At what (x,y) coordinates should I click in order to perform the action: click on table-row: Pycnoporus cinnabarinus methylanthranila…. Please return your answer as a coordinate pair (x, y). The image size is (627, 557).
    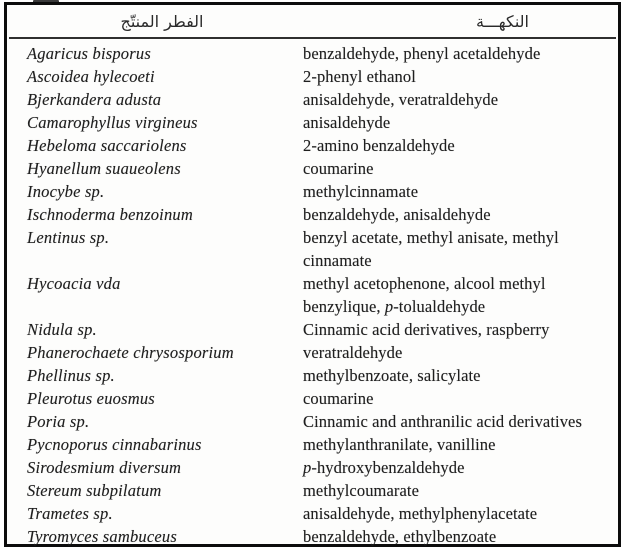
    Looking at the image, I should click on (312, 444).